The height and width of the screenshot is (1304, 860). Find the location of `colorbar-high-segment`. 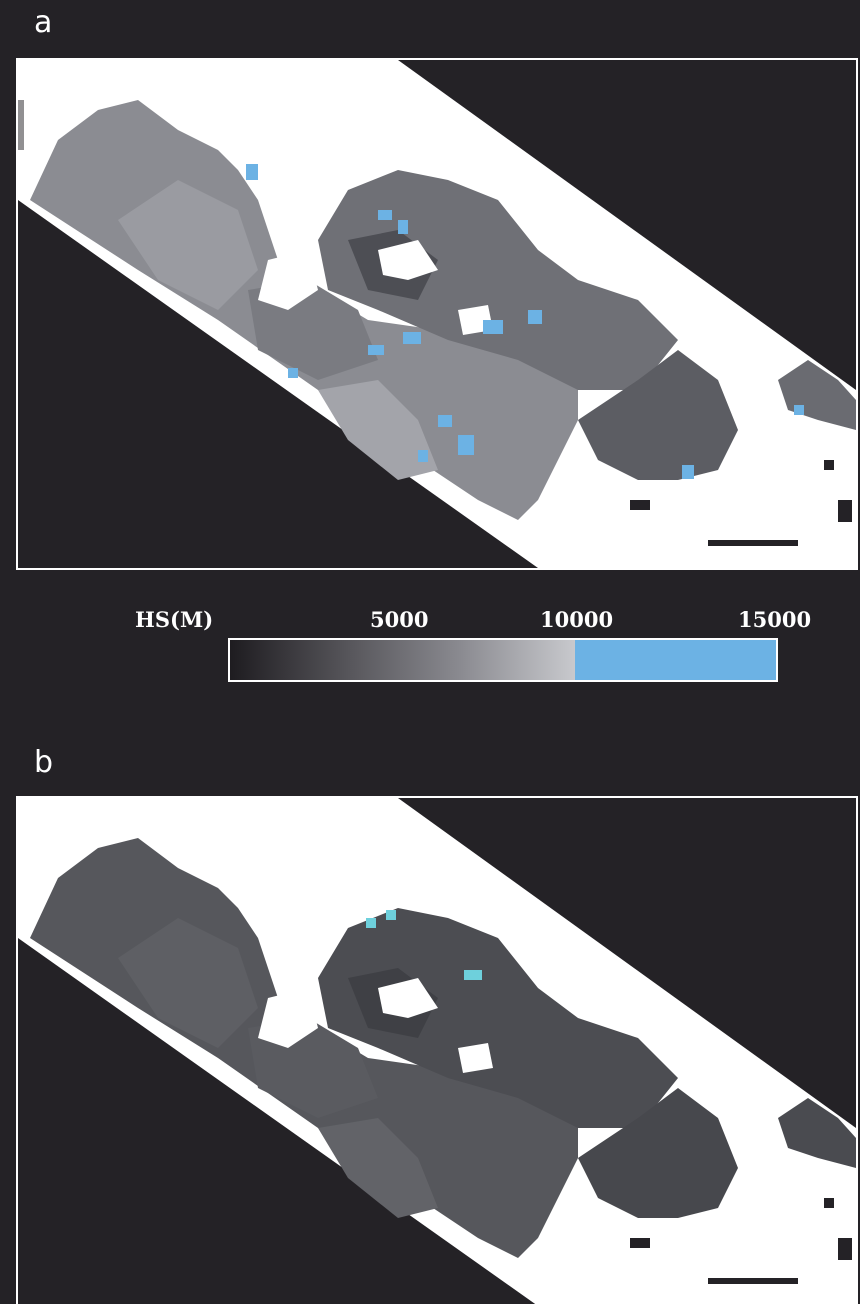

colorbar-high-segment is located at coordinates (675, 660).